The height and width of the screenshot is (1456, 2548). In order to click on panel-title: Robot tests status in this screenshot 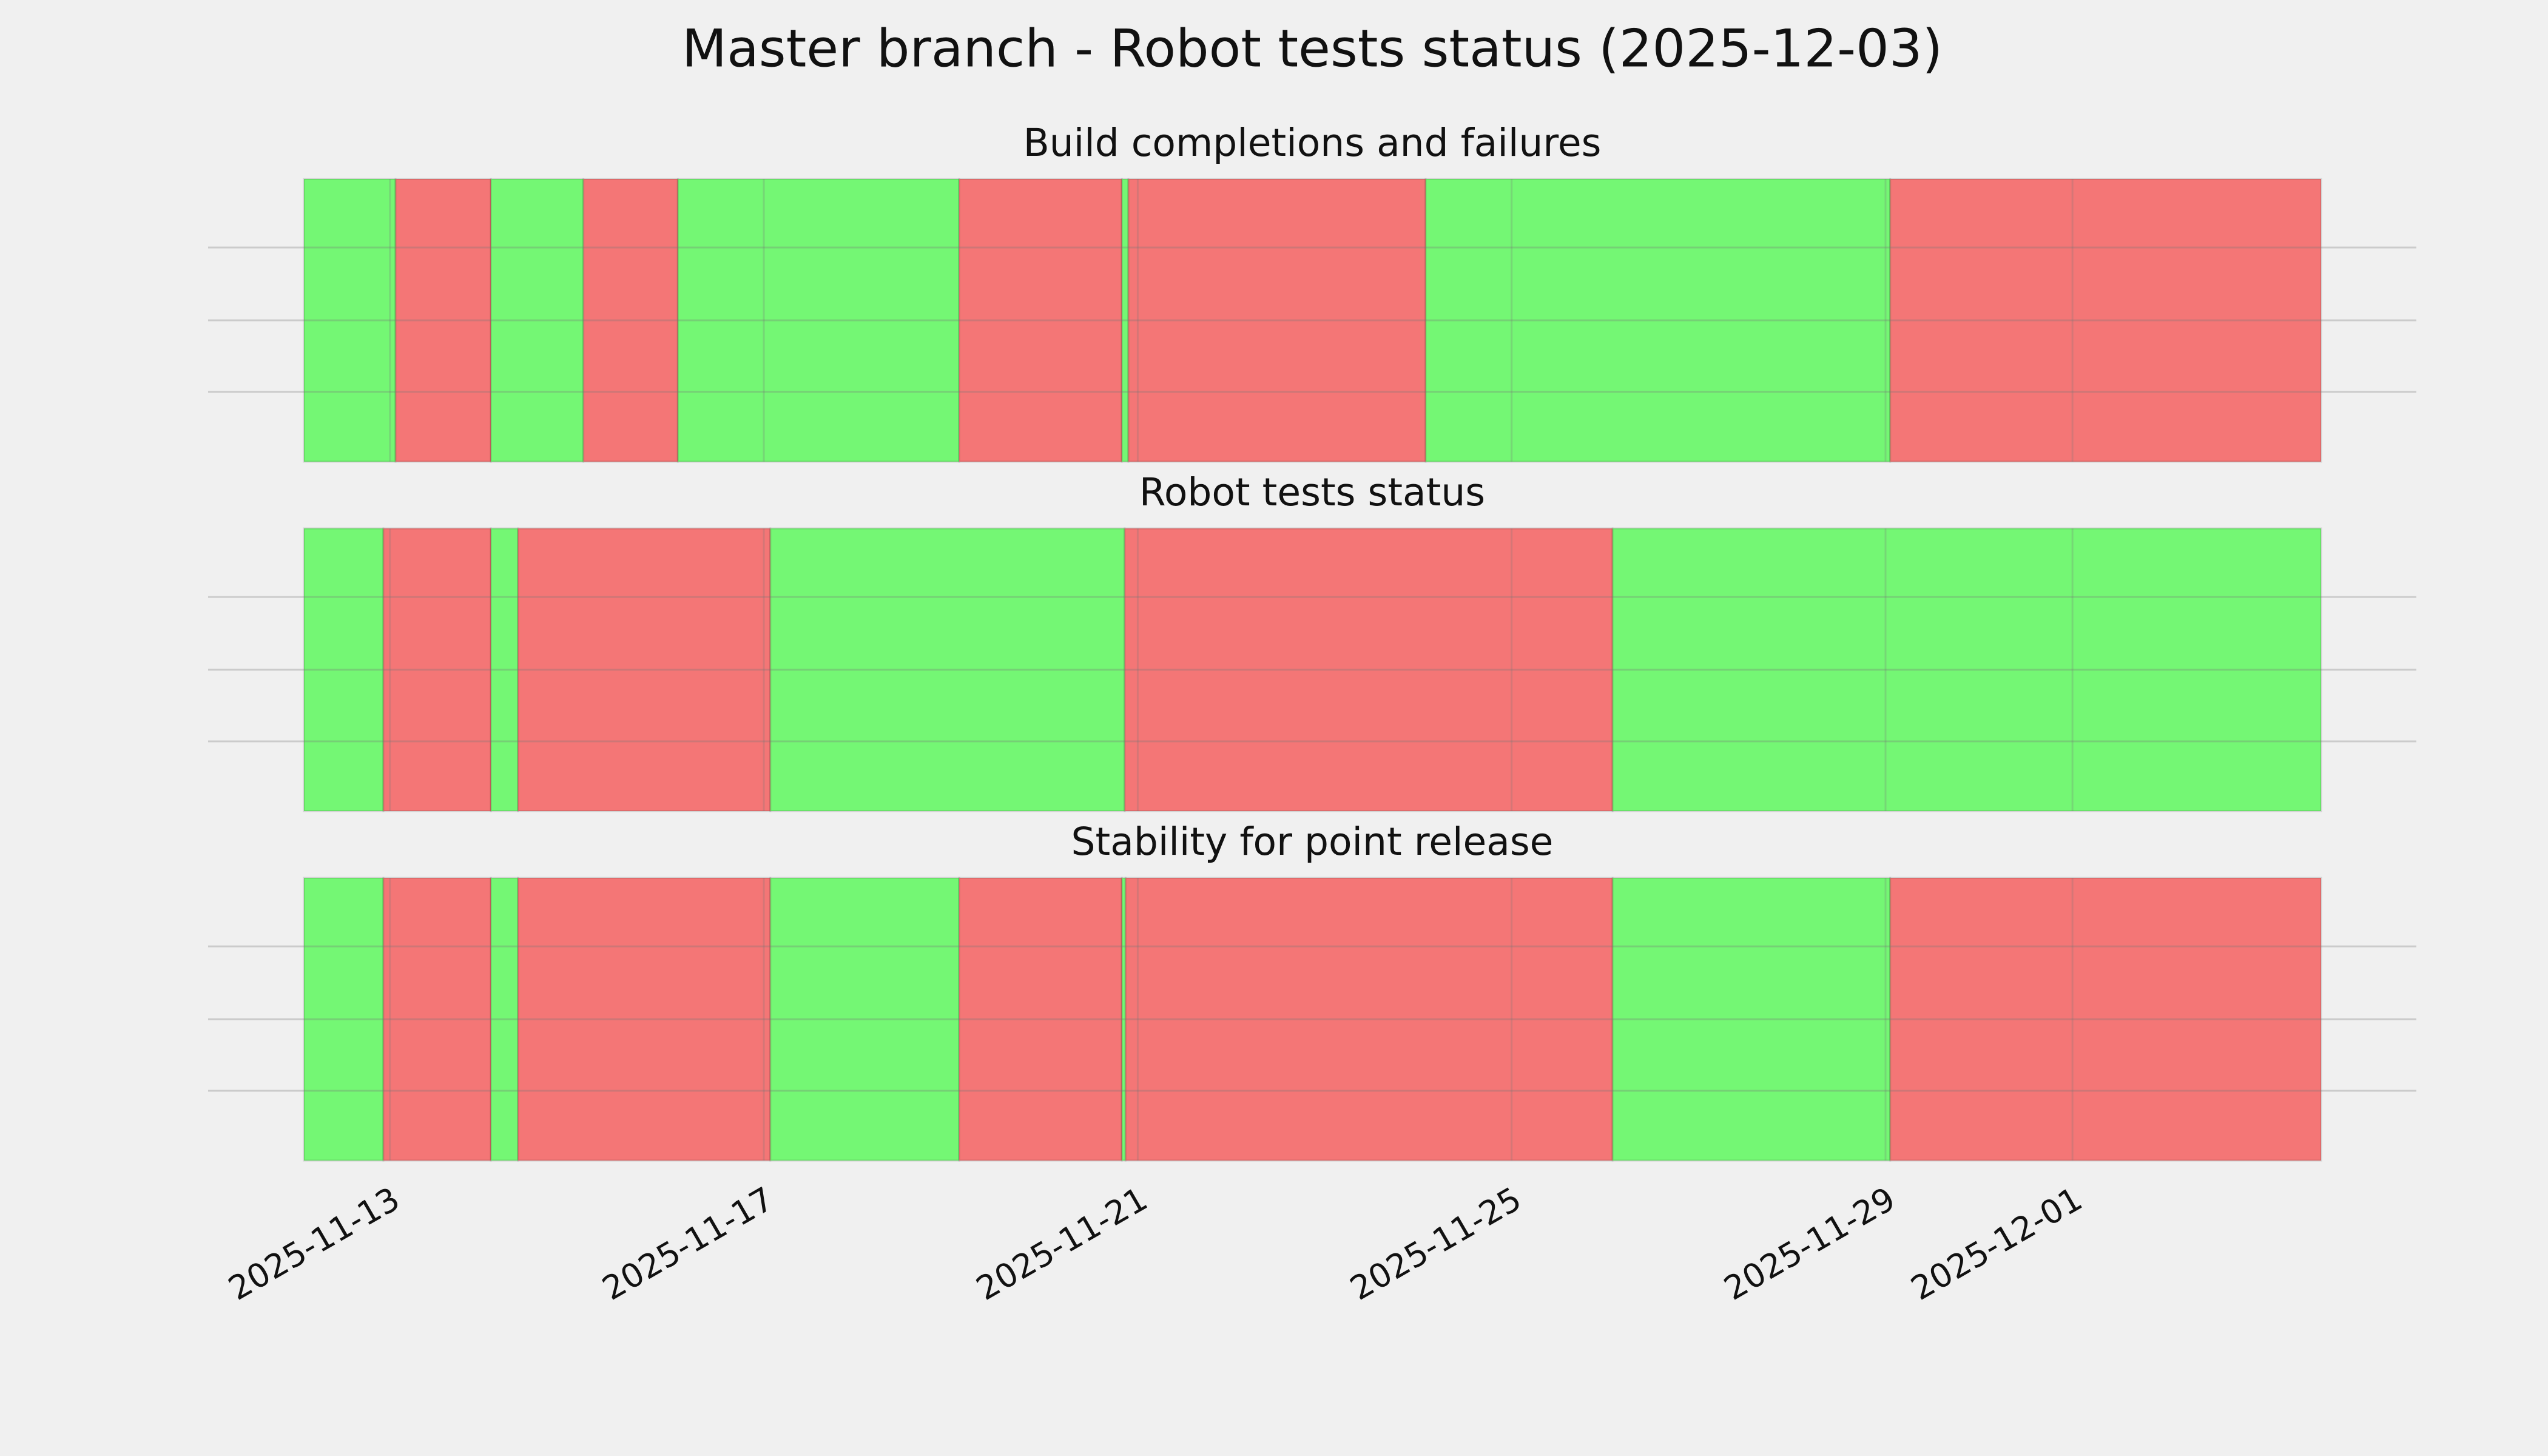, I will do `click(1312, 492)`.